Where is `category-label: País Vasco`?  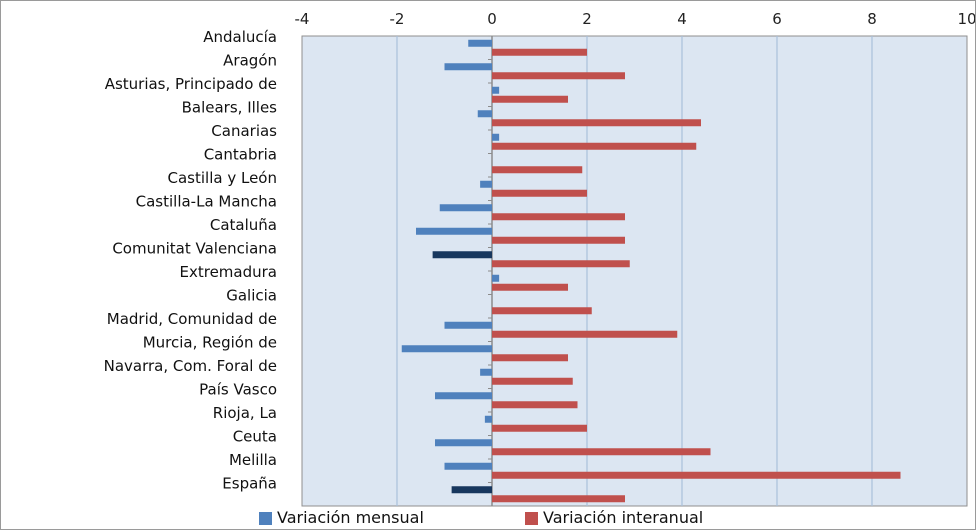
category-label: País Vasco is located at coordinates (238, 389).